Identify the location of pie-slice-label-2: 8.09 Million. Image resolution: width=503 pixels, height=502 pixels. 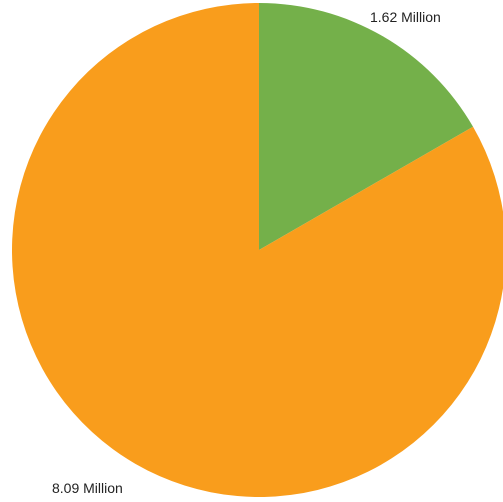
(87, 488).